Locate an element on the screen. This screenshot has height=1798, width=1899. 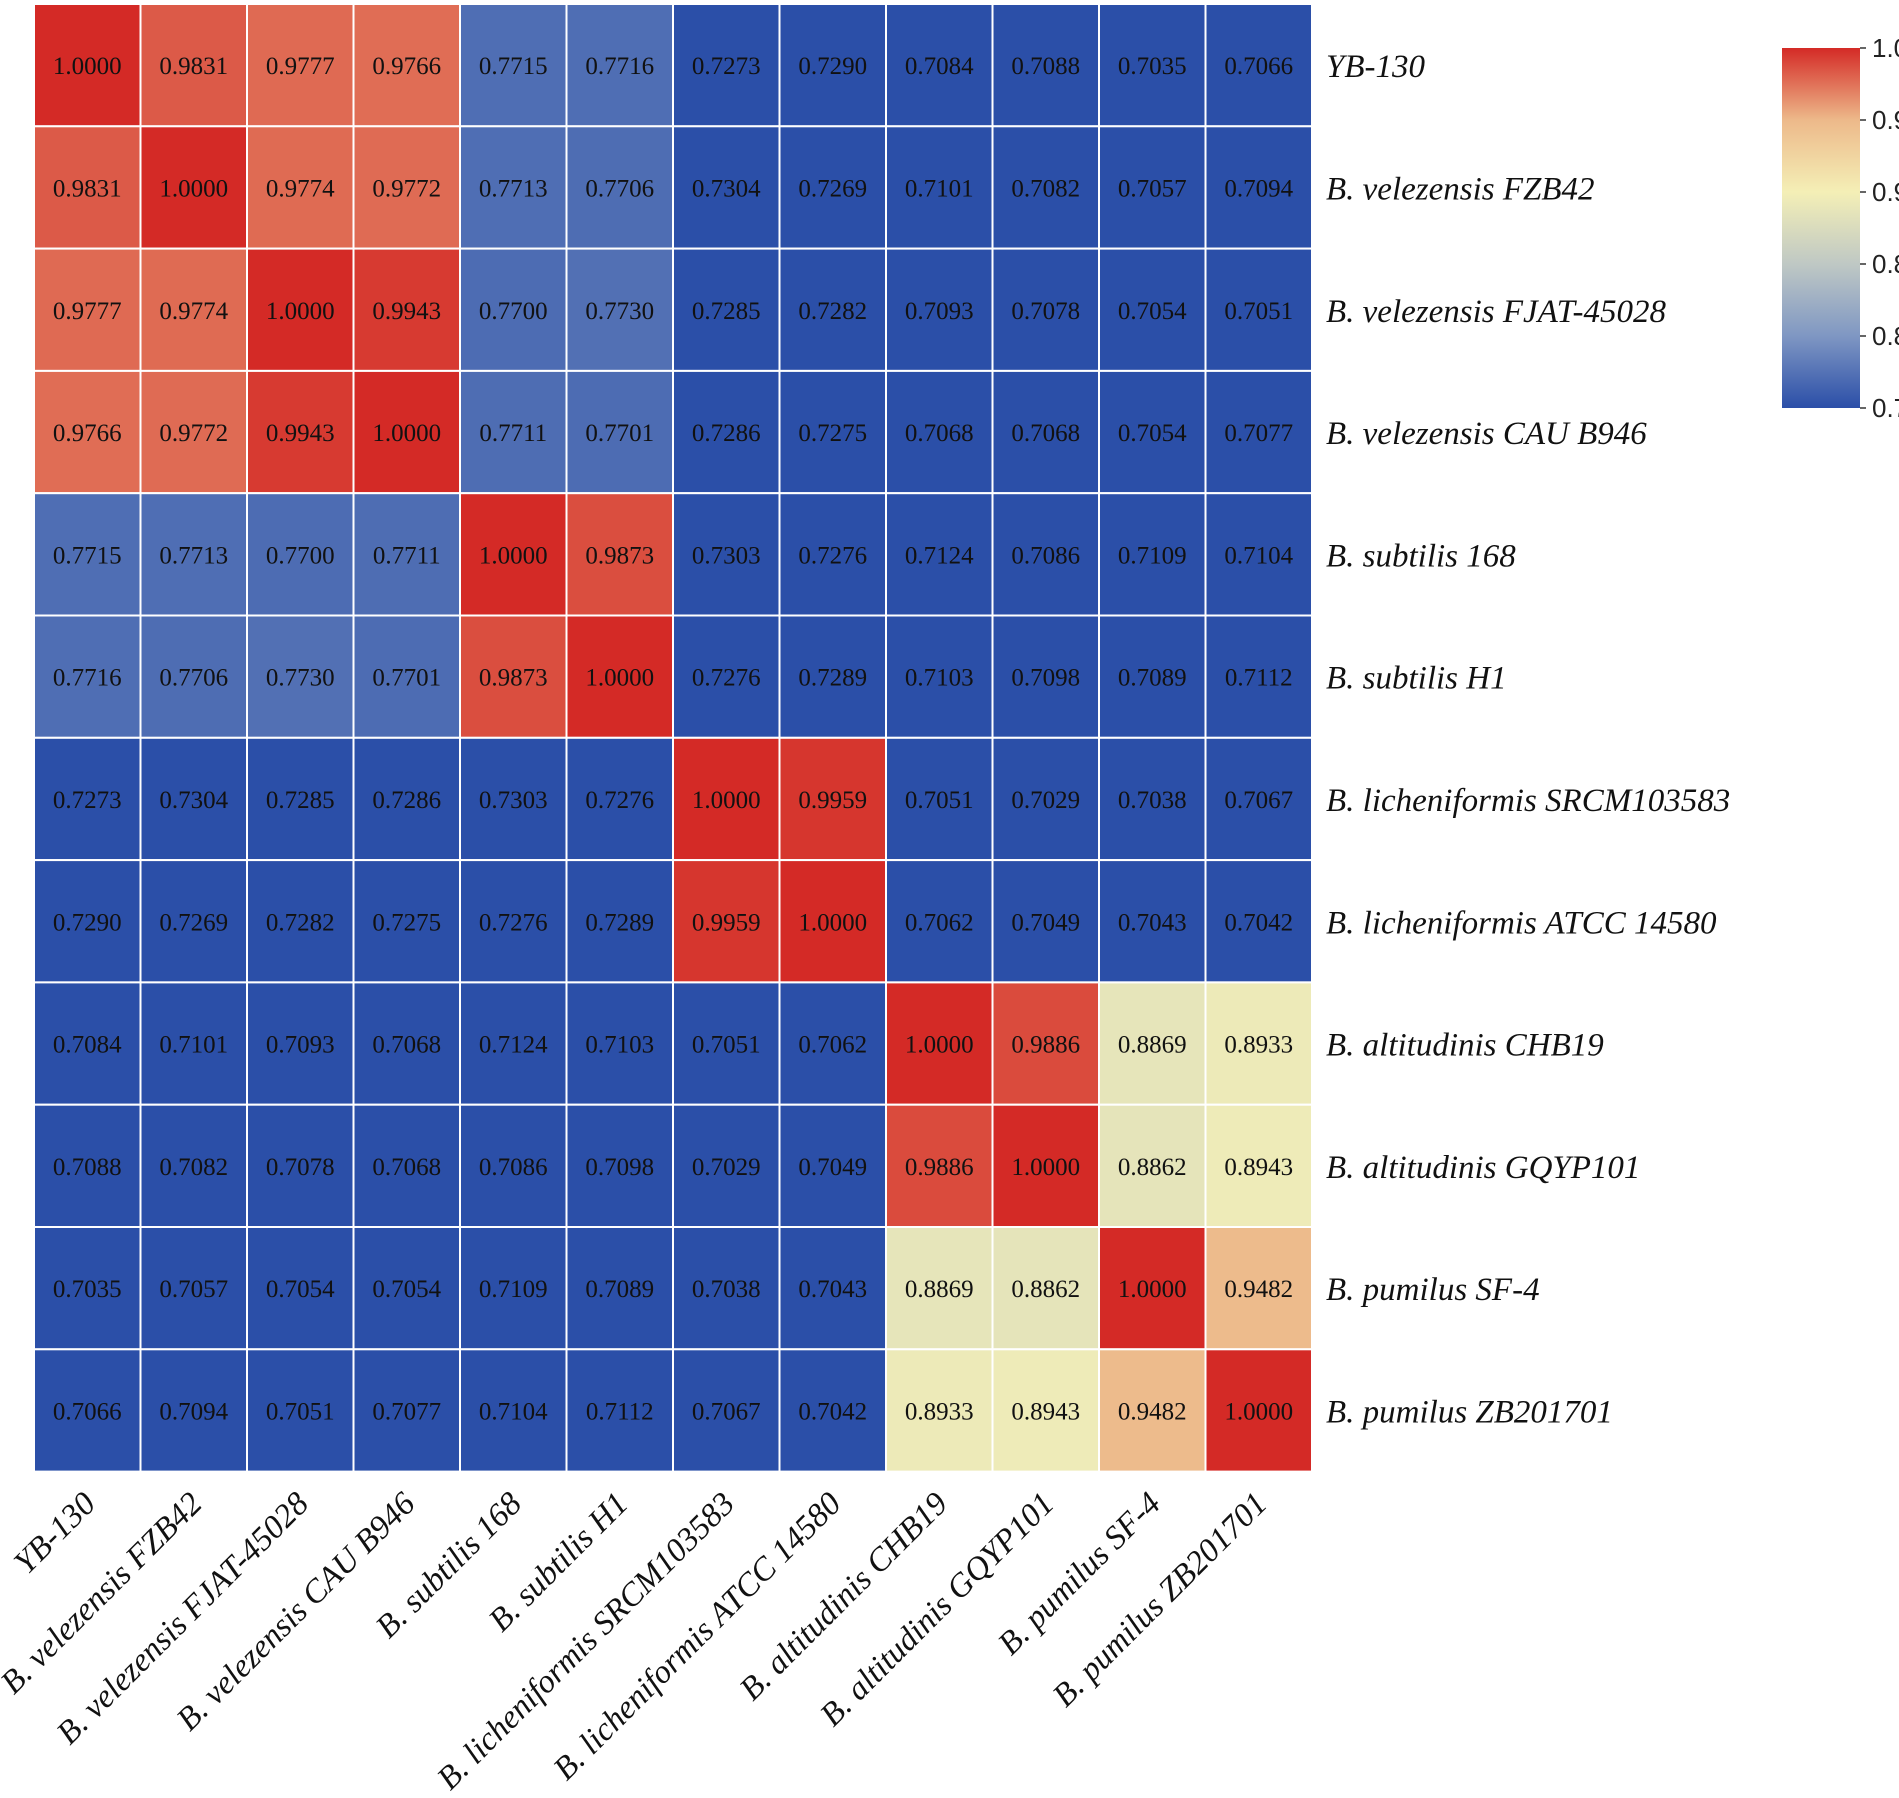
cell-value-label: 0.7062 is located at coordinates (939, 922).